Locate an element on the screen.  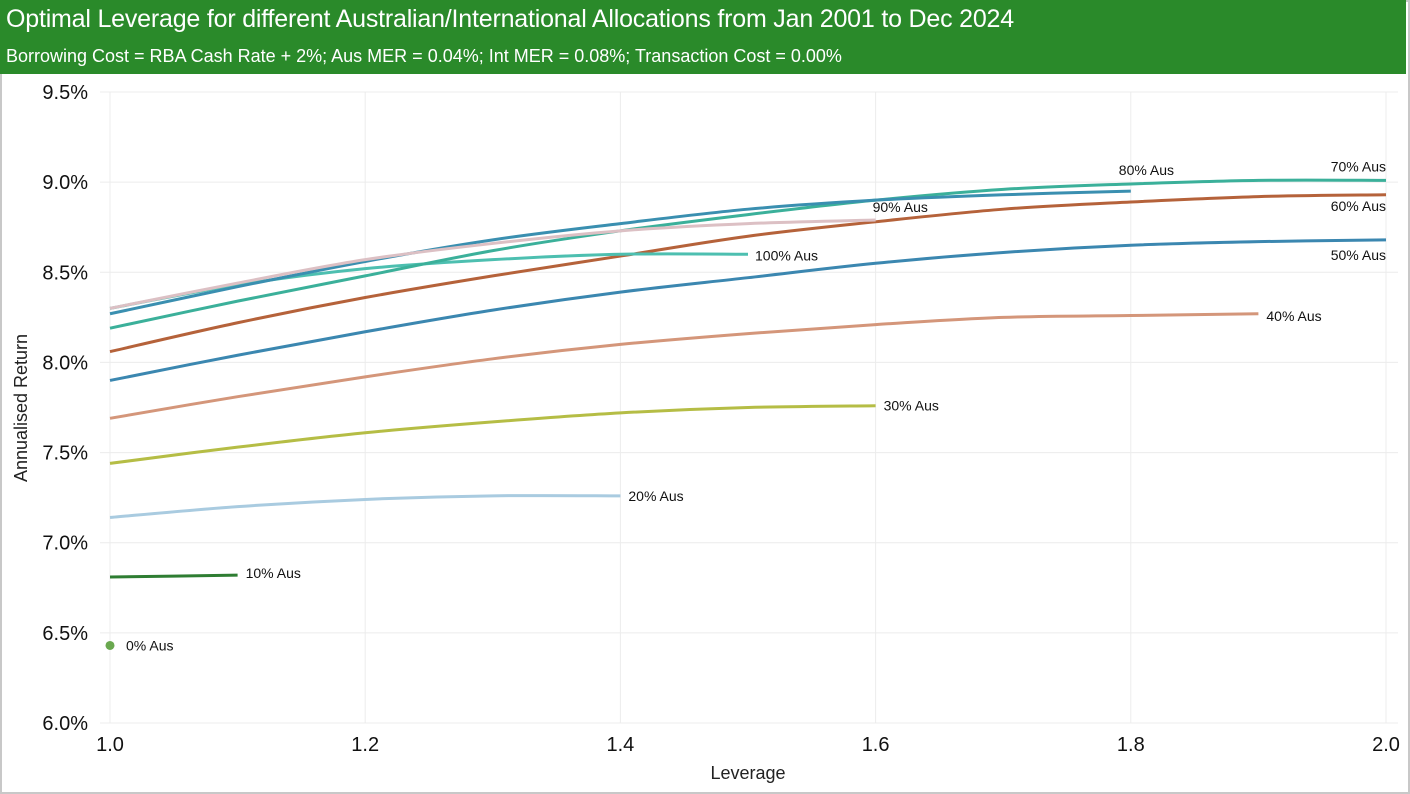
x-tick-label: 1.2 is located at coordinates (365, 745).